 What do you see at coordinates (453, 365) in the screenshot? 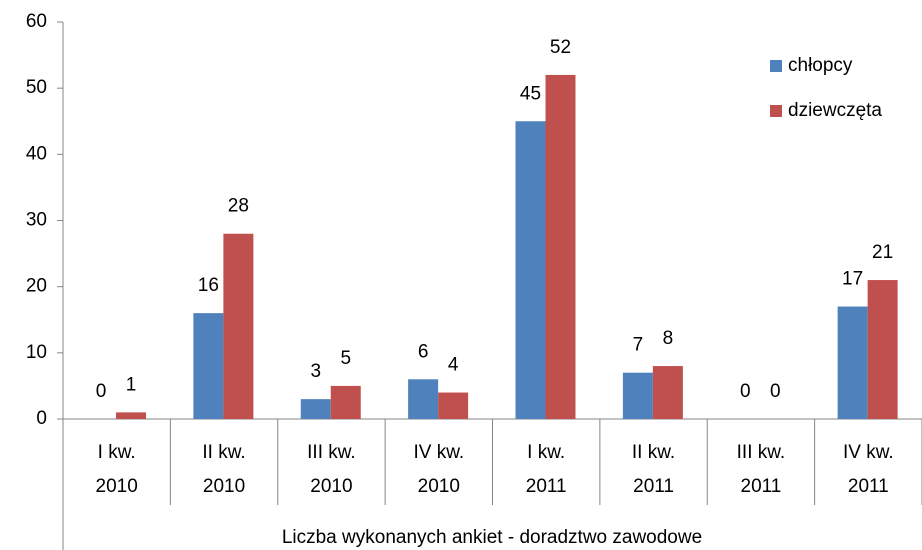
I see `value-label: 4` at bounding box center [453, 365].